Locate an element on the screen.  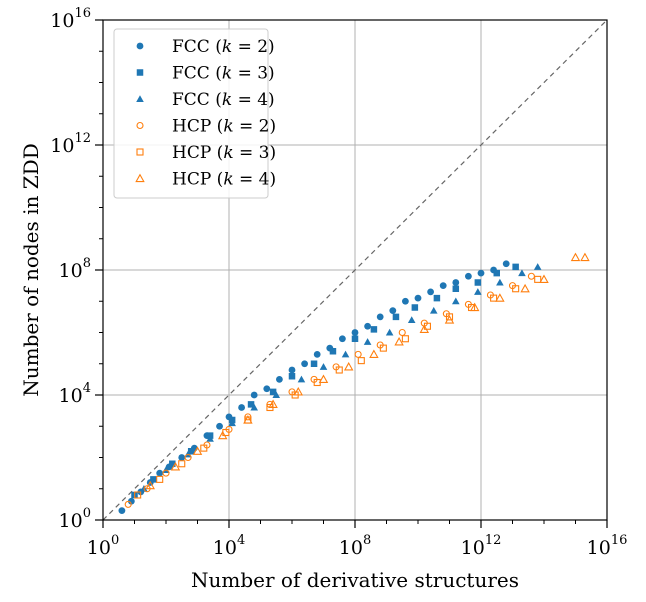
legend-label: FCC (k = 3) is located at coordinates (223, 74).